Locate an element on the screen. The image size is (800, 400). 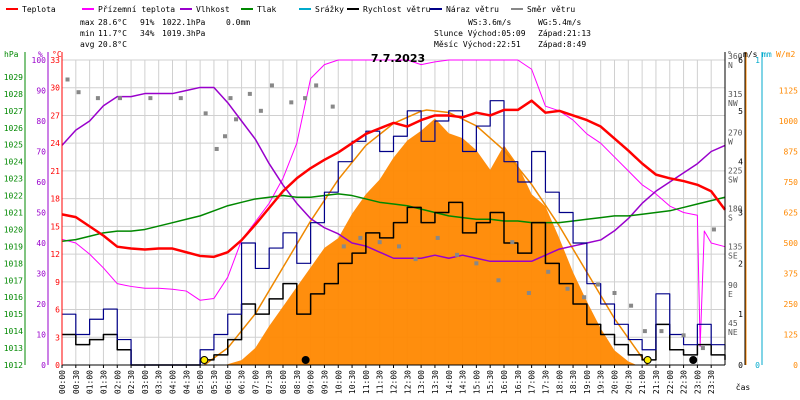
x-tick-label: 18:30 is located at coordinates (573, 382).